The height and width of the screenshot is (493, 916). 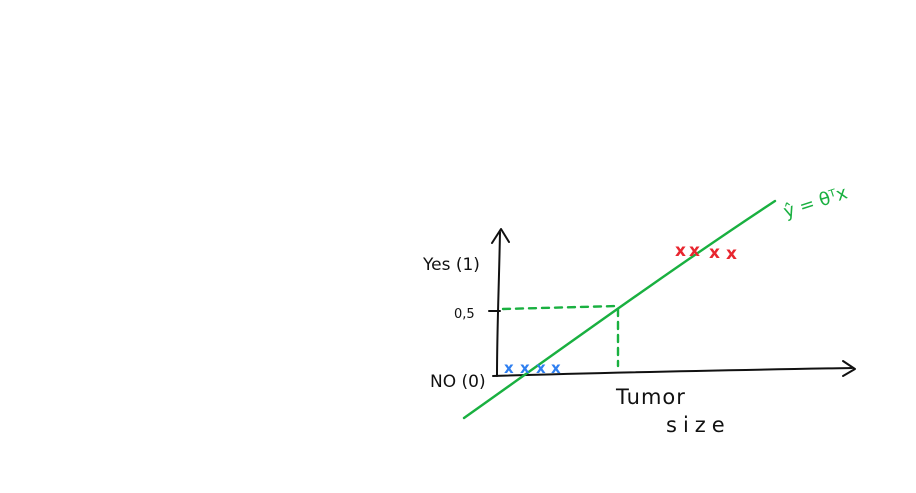 What do you see at coordinates (815, 202) in the screenshot?
I see `hypothesis-label: ŷ = θᵀx` at bounding box center [815, 202].